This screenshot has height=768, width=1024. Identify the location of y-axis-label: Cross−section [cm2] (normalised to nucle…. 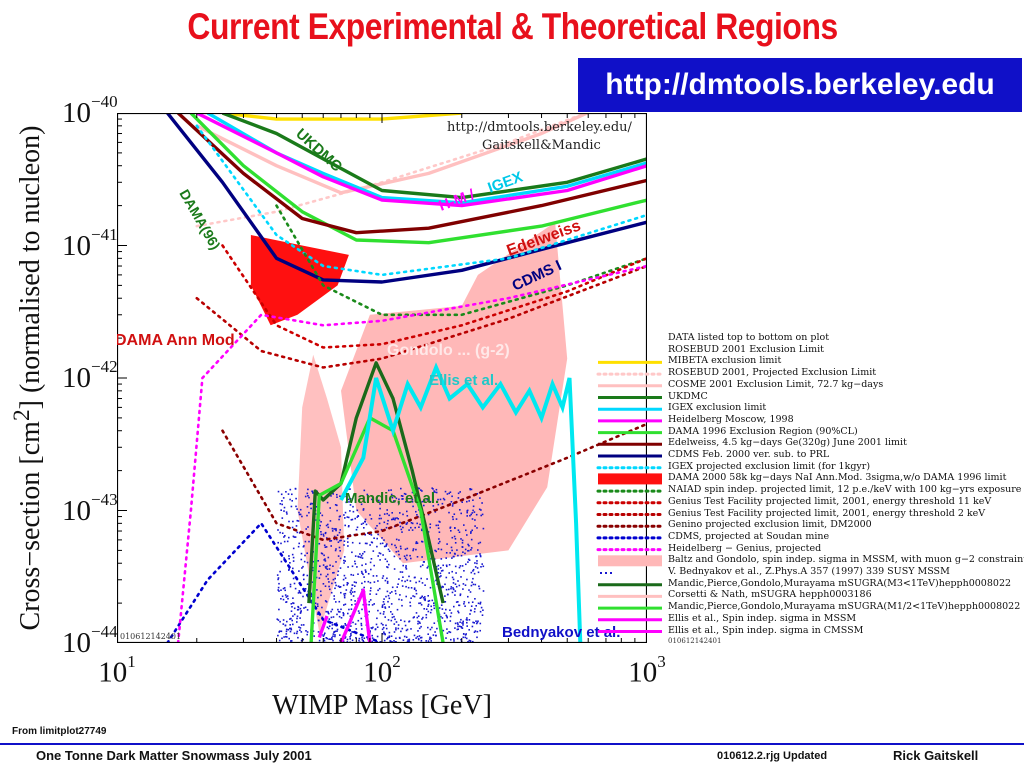
(28, 378).